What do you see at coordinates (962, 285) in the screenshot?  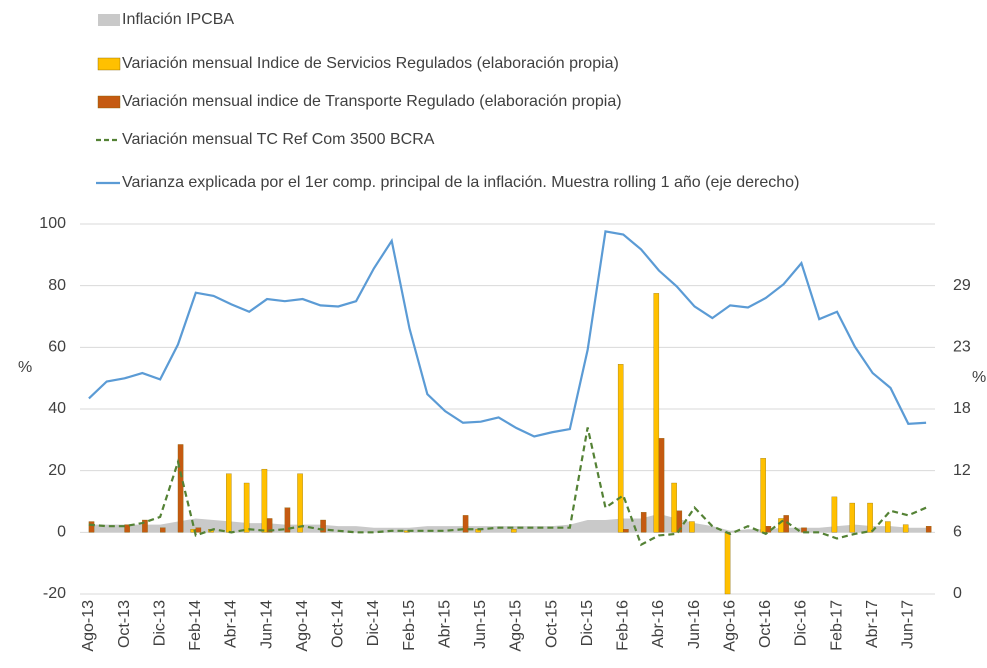 I see `y2-tick-label: 29` at bounding box center [962, 285].